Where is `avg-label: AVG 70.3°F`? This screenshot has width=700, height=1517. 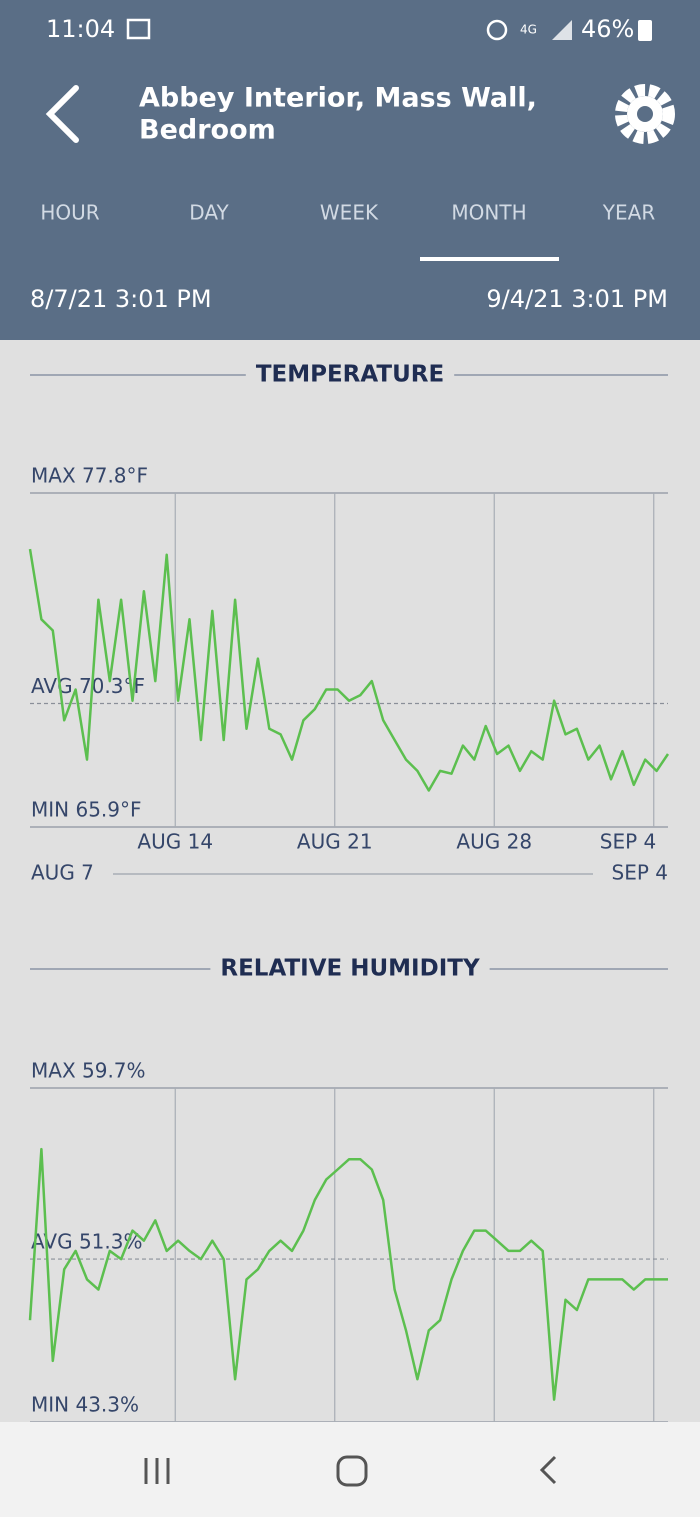
avg-label: AVG 70.3°F is located at coordinates (88, 686).